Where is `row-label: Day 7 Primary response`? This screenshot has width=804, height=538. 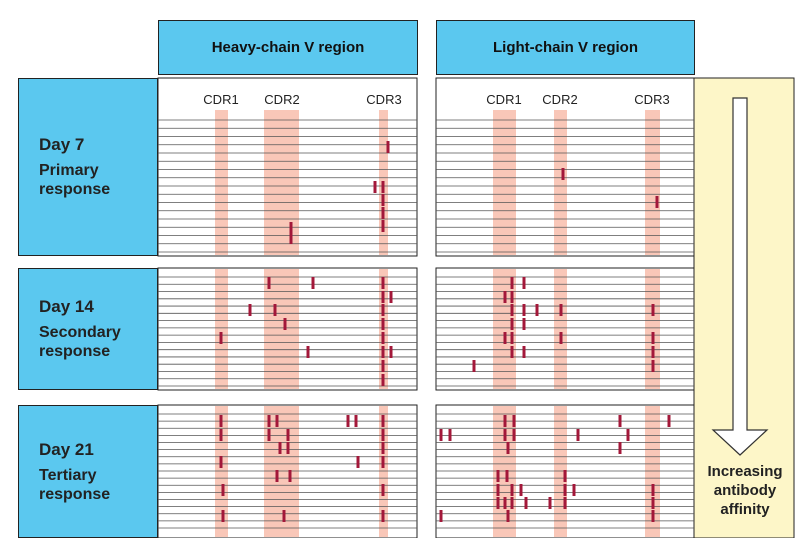 row-label: Day 7 Primary response is located at coordinates (88, 167).